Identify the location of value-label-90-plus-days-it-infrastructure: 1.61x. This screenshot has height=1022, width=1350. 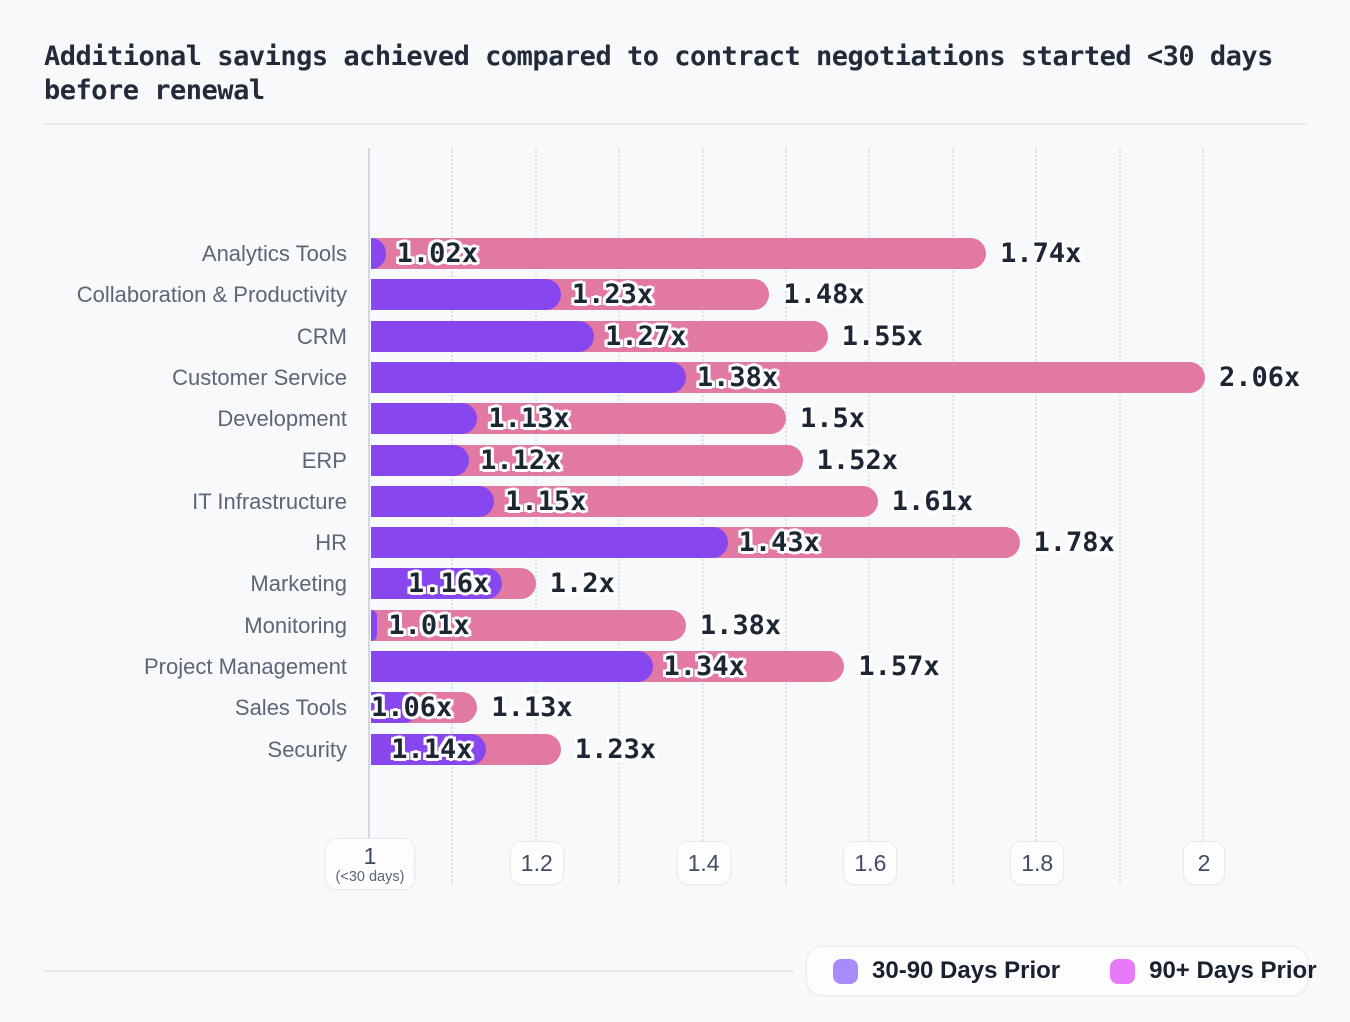
(932, 501).